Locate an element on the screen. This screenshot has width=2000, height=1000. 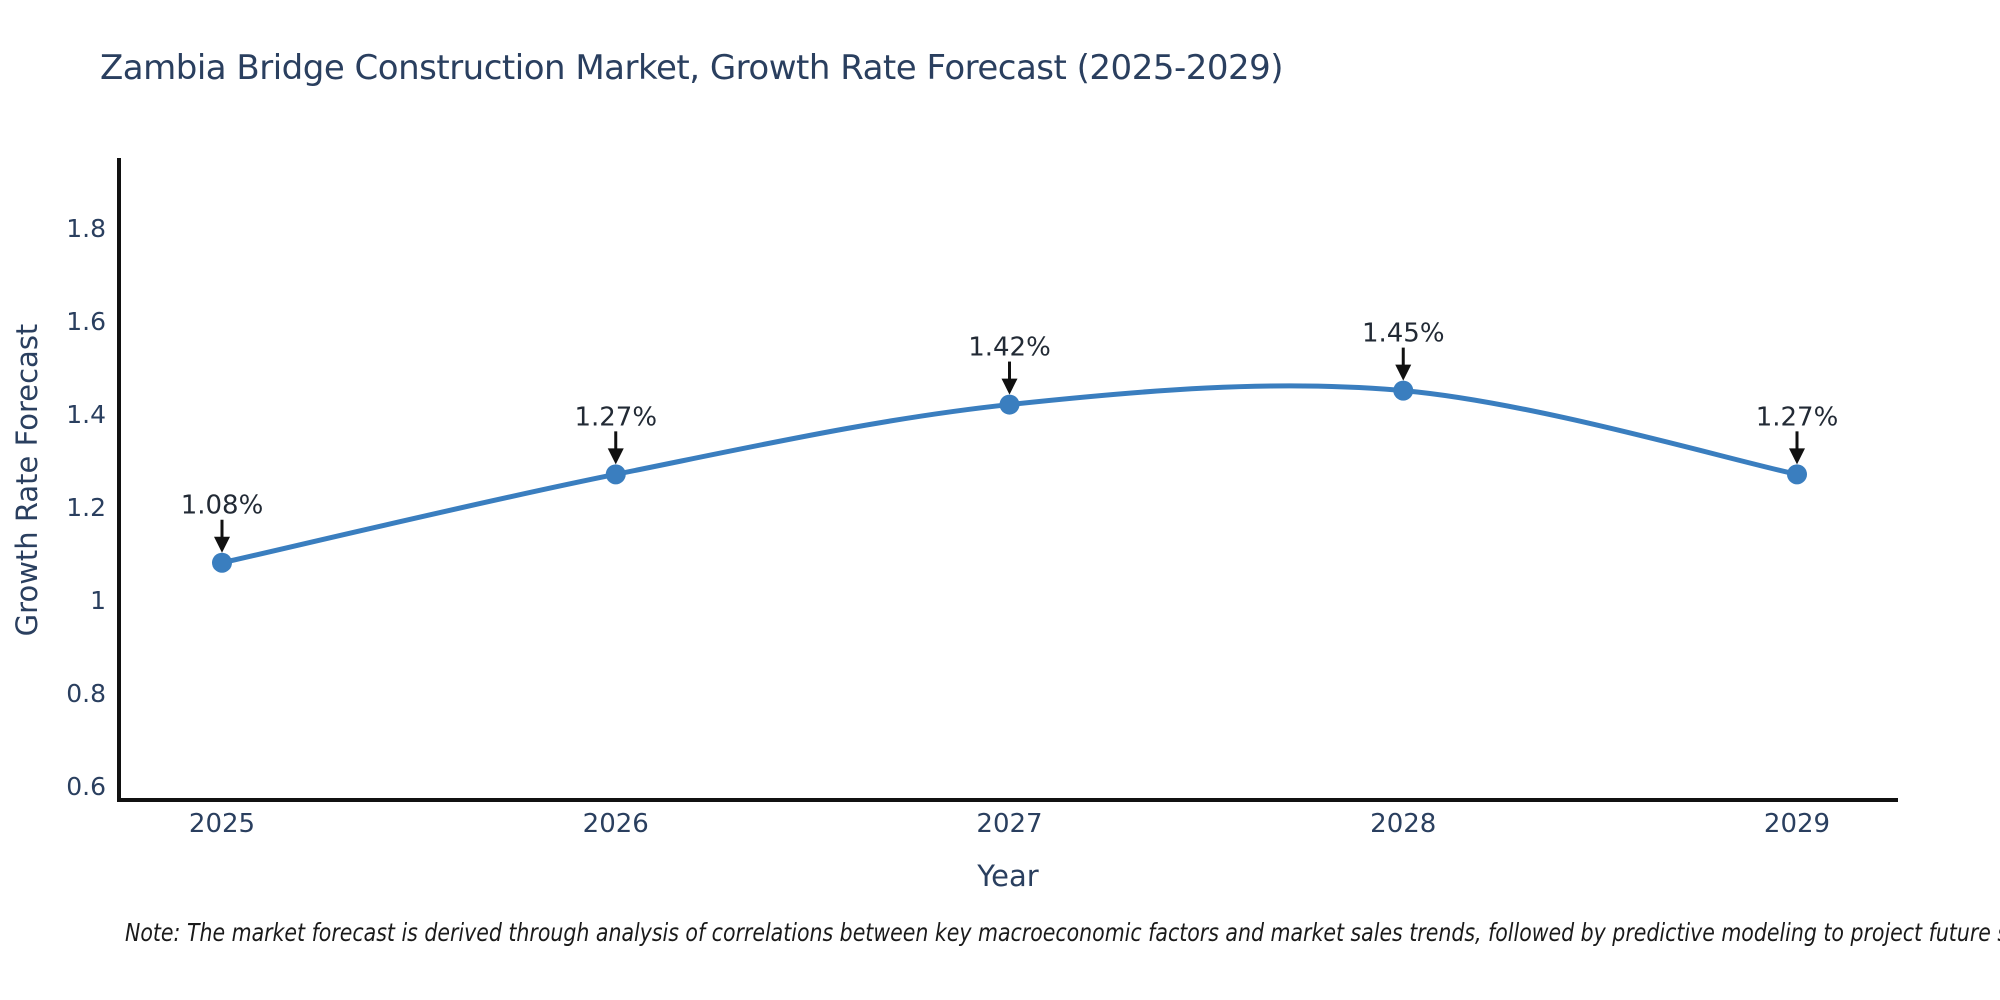
y-tick-label: 1.6 is located at coordinates (86, 321).